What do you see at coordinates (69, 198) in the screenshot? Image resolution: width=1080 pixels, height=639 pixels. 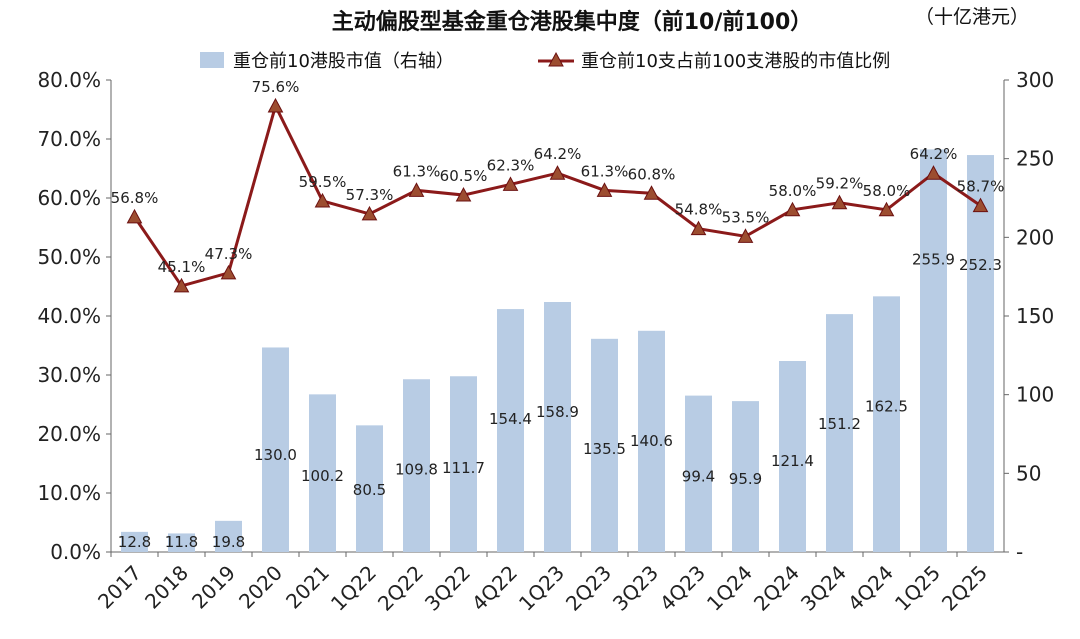 I see `left-tick-label: 60.0%` at bounding box center [69, 198].